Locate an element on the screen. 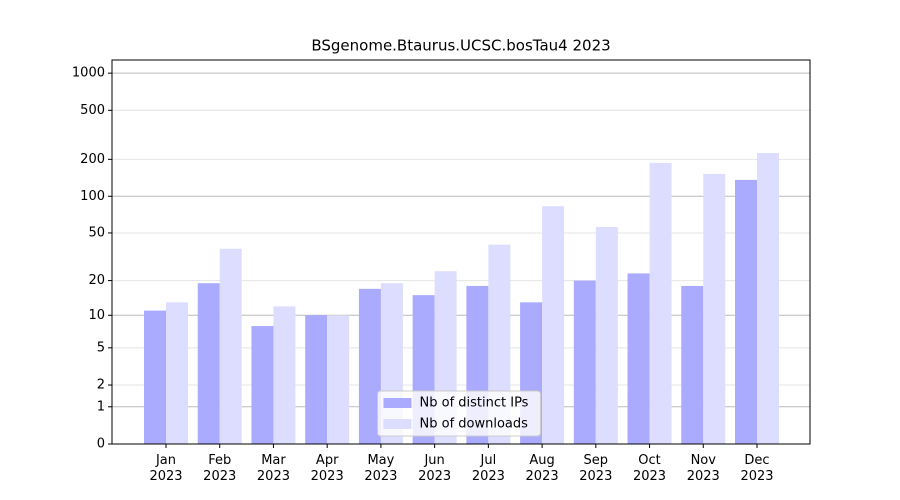 This screenshot has height=500, width=900. x-tick-label: Dec 2023 is located at coordinates (757, 468).